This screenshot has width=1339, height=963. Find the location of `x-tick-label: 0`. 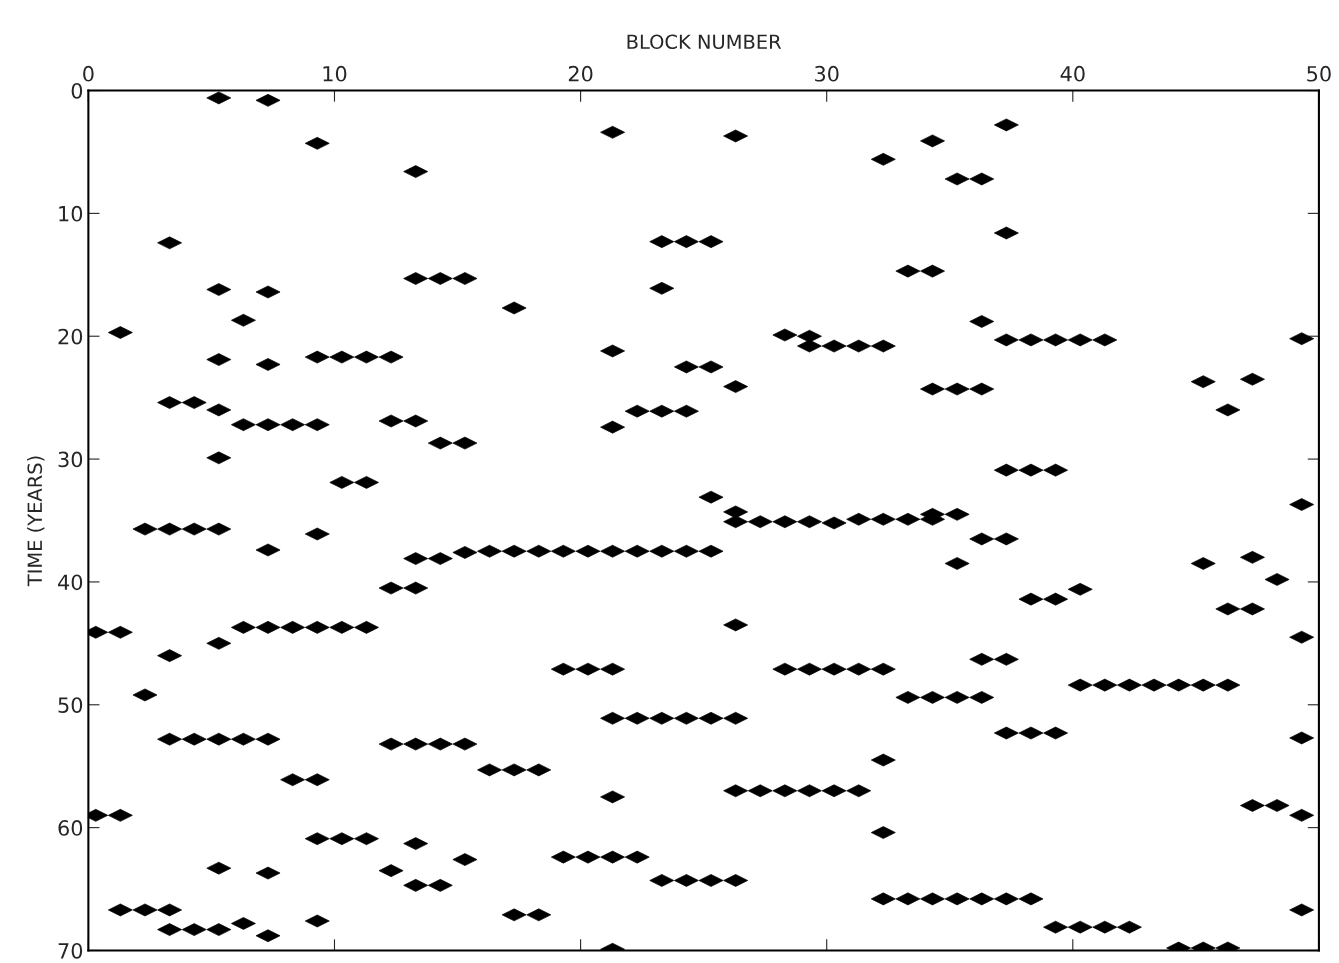

x-tick-label: 0 is located at coordinates (88, 73).